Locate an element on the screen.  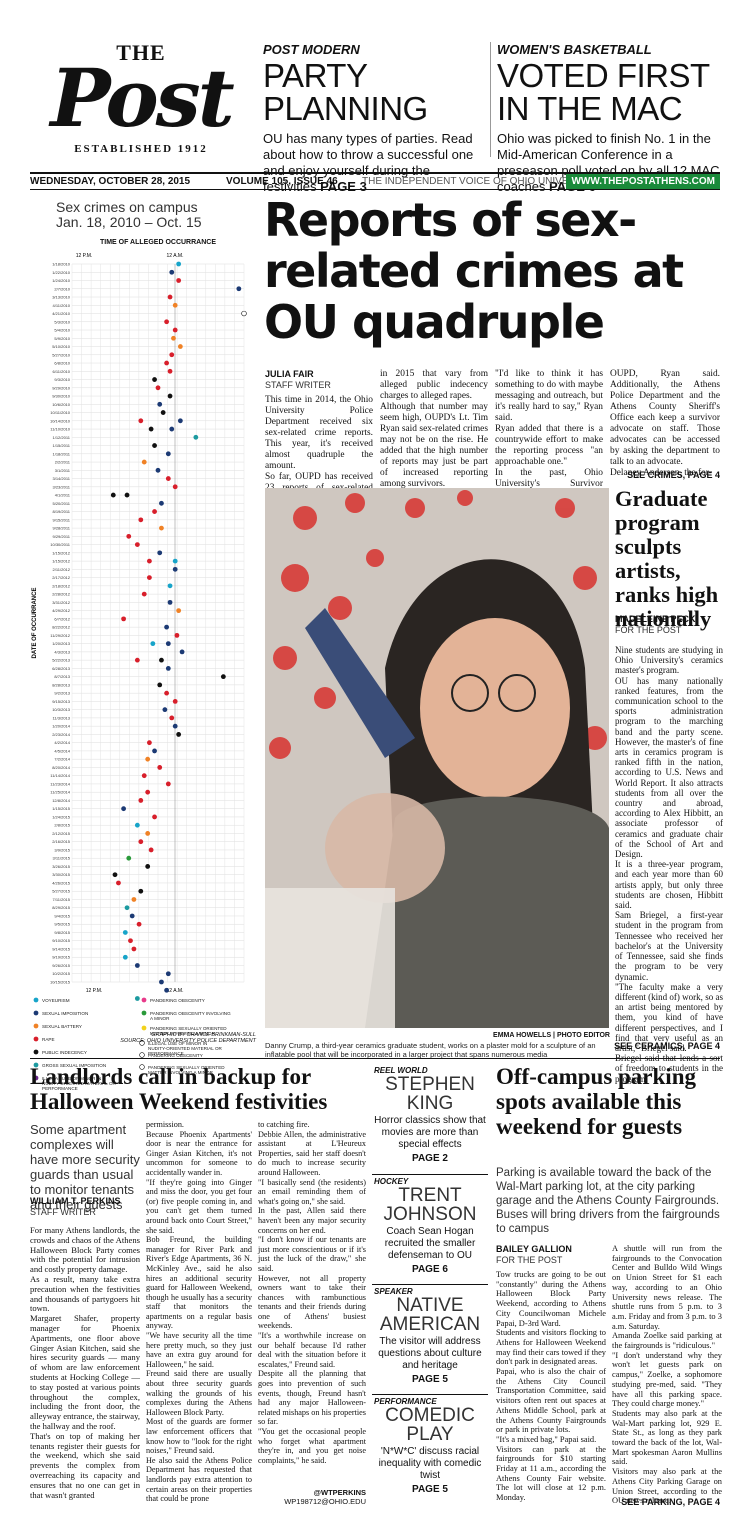
lead-continued-link: SEE CRIMES, PAGE 4 is located at coordinates (673, 475).